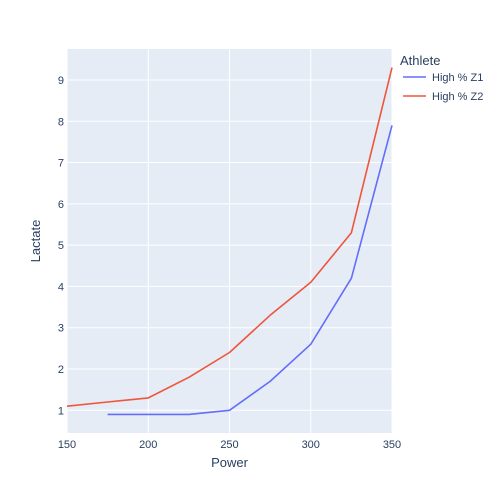 This screenshot has width=500, height=500. I want to click on x-tick-label: 200, so click(148, 445).